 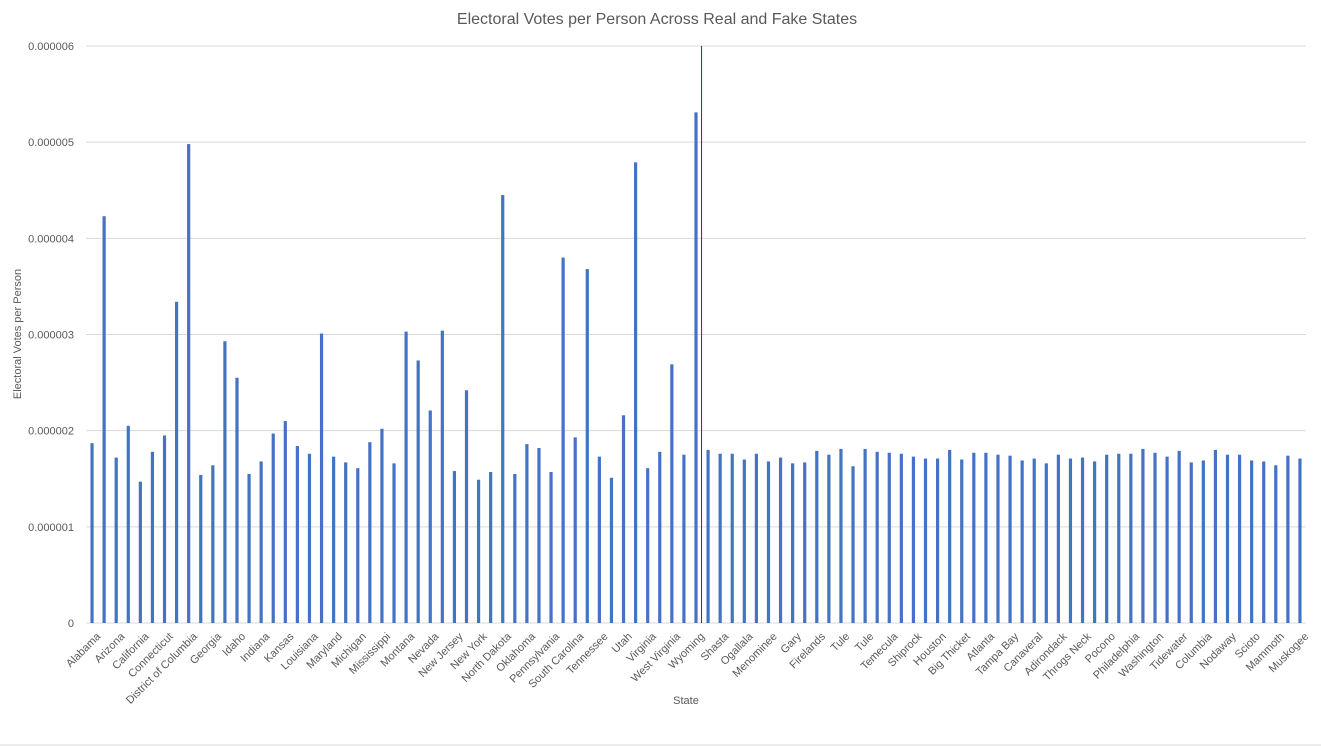 I want to click on x-tick-label: Alabama, so click(x=84, y=650).